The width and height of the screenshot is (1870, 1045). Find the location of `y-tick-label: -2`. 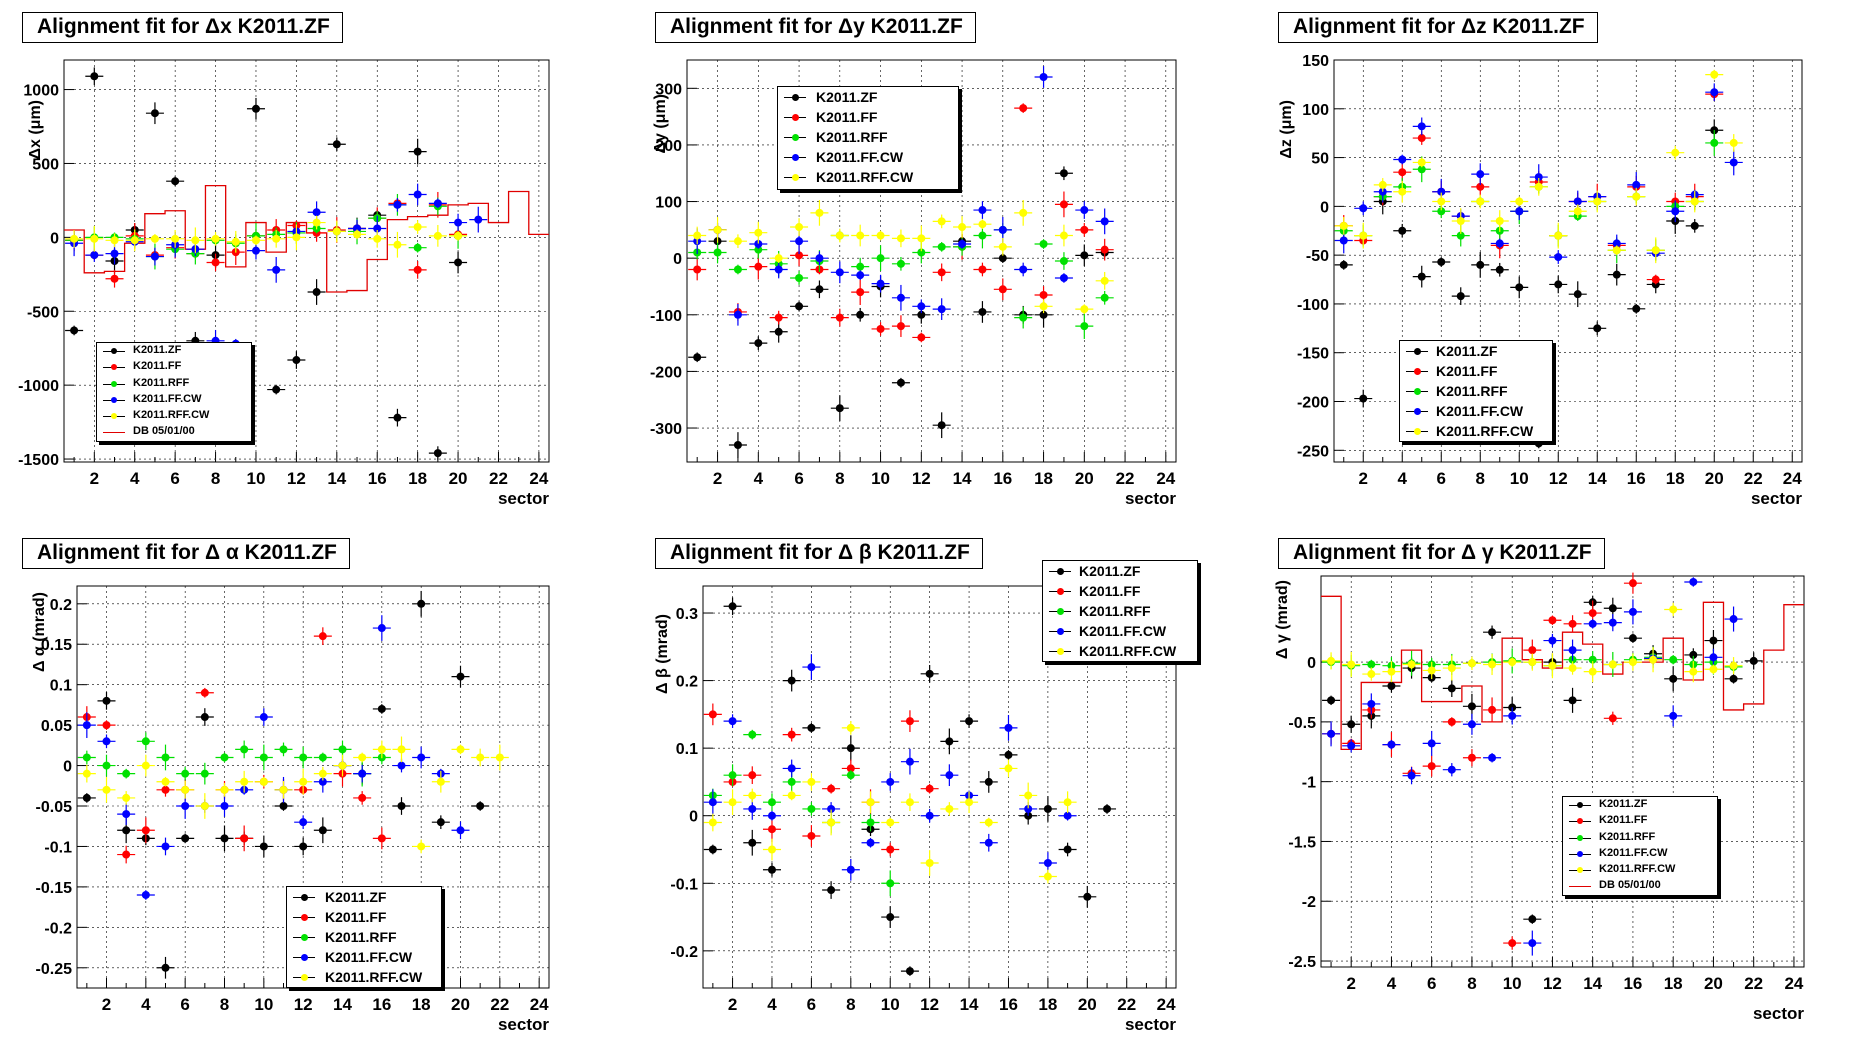

y-tick-label: -2 is located at coordinates (1309, 902).